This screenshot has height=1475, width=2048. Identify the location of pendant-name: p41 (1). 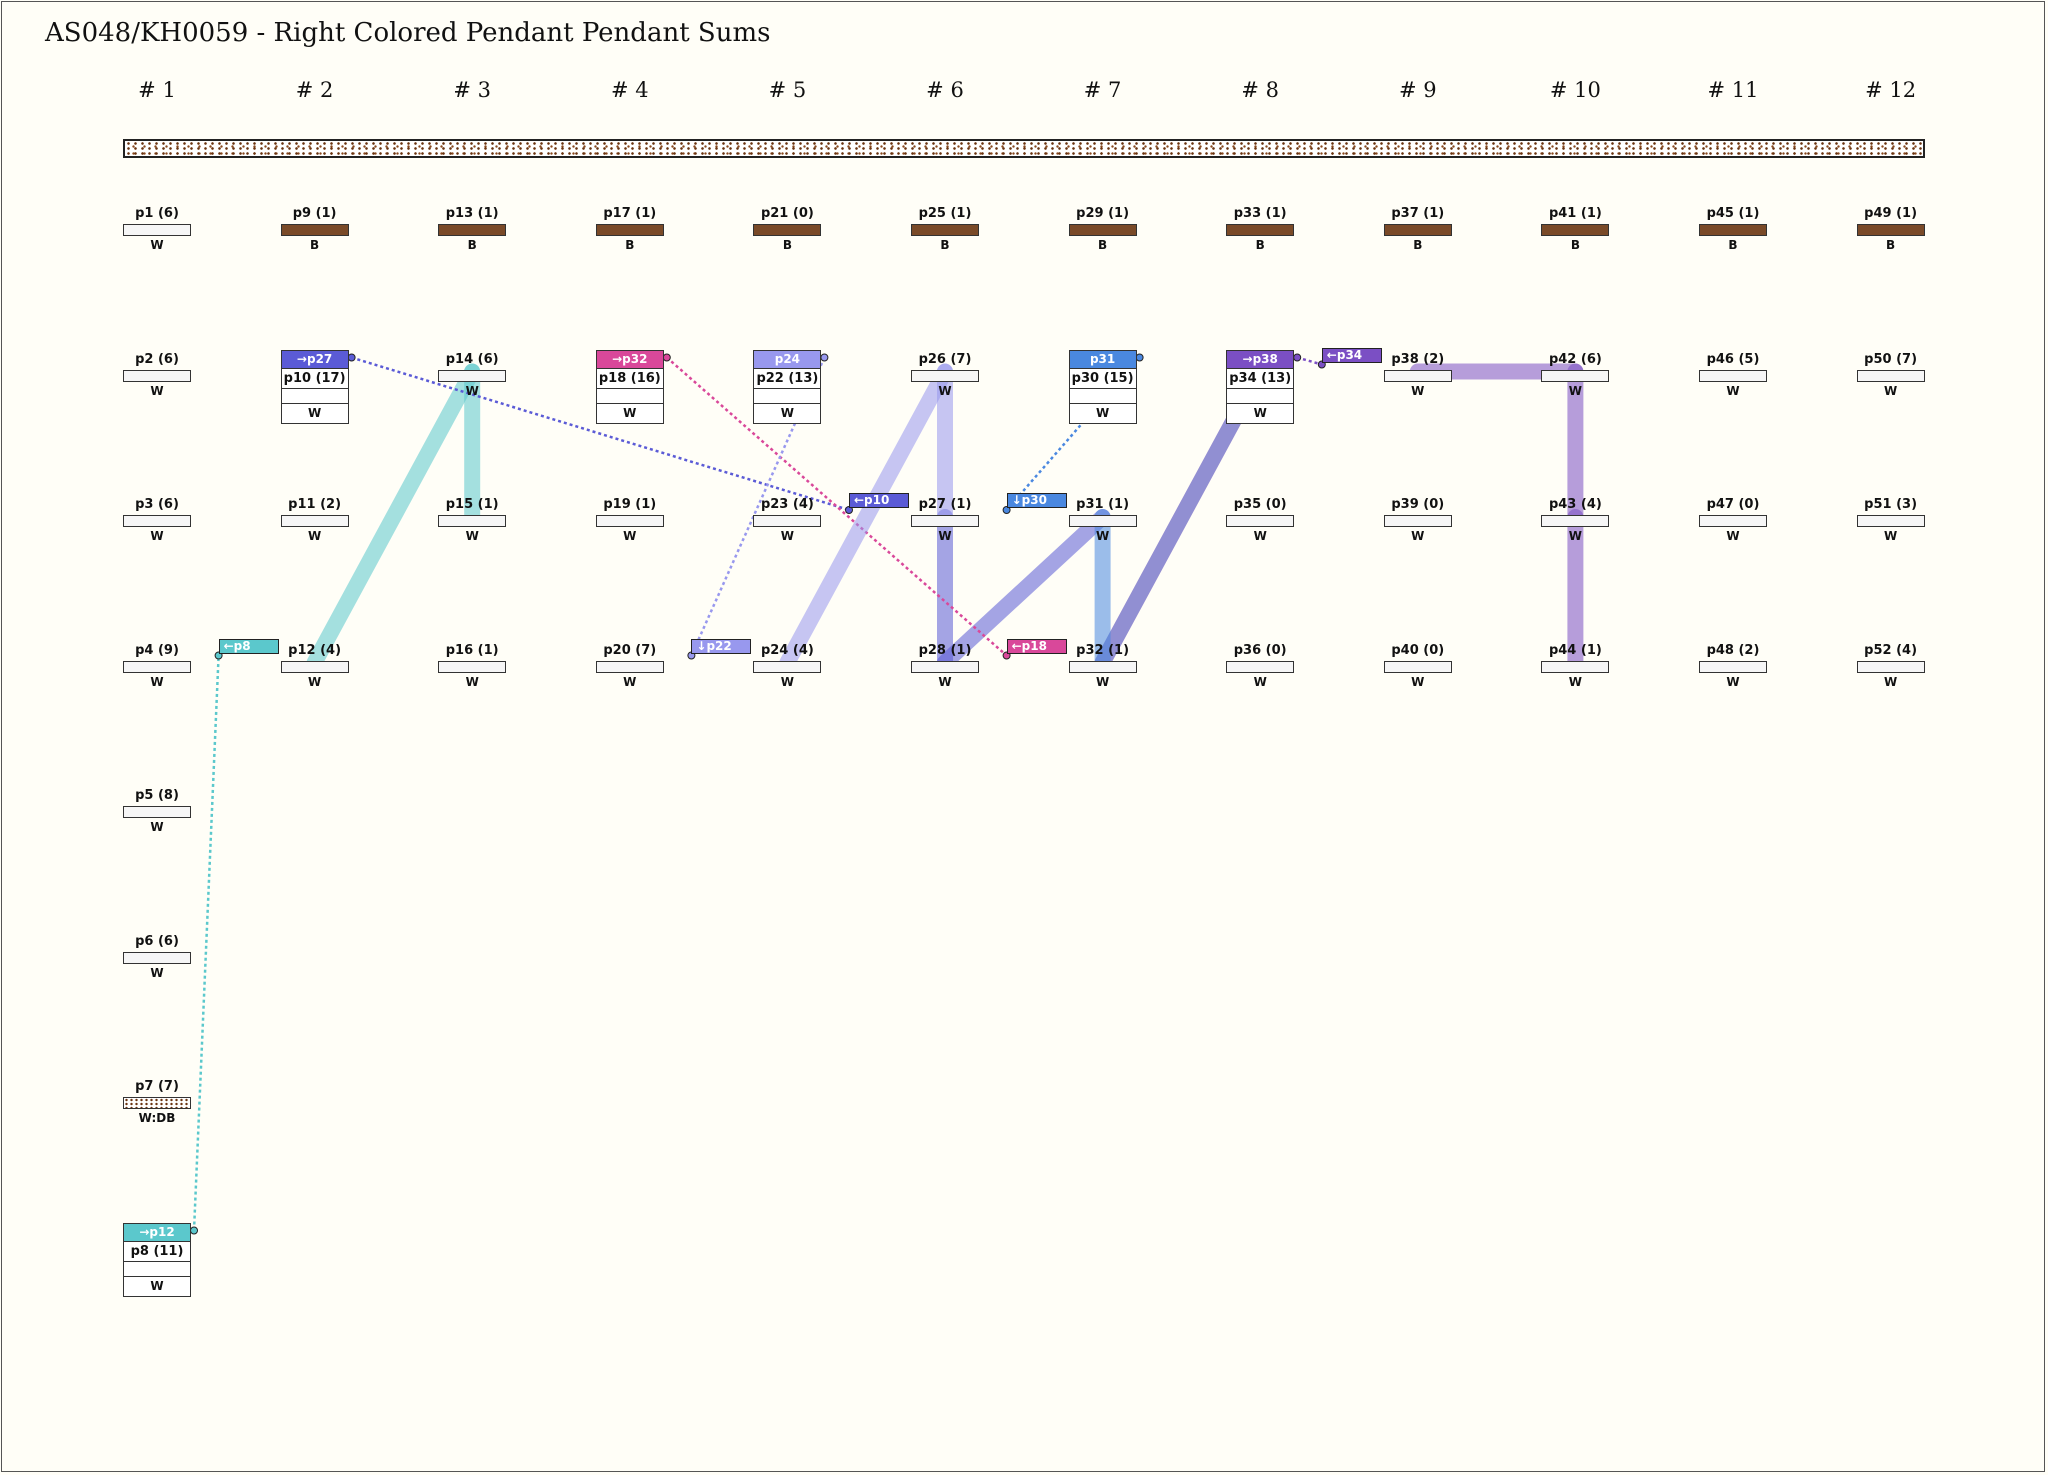
(1575, 213).